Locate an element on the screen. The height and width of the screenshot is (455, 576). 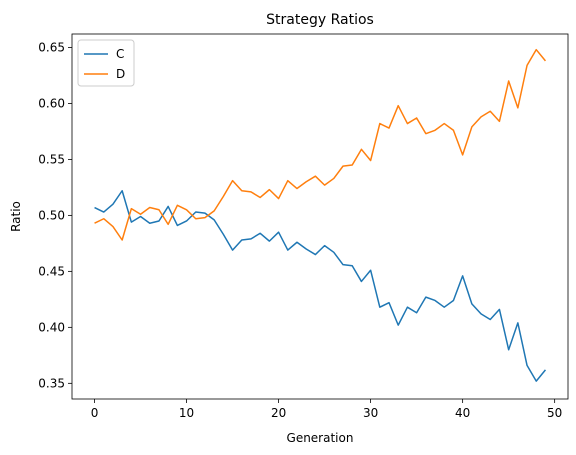
legend-box is located at coordinates (106, 63).